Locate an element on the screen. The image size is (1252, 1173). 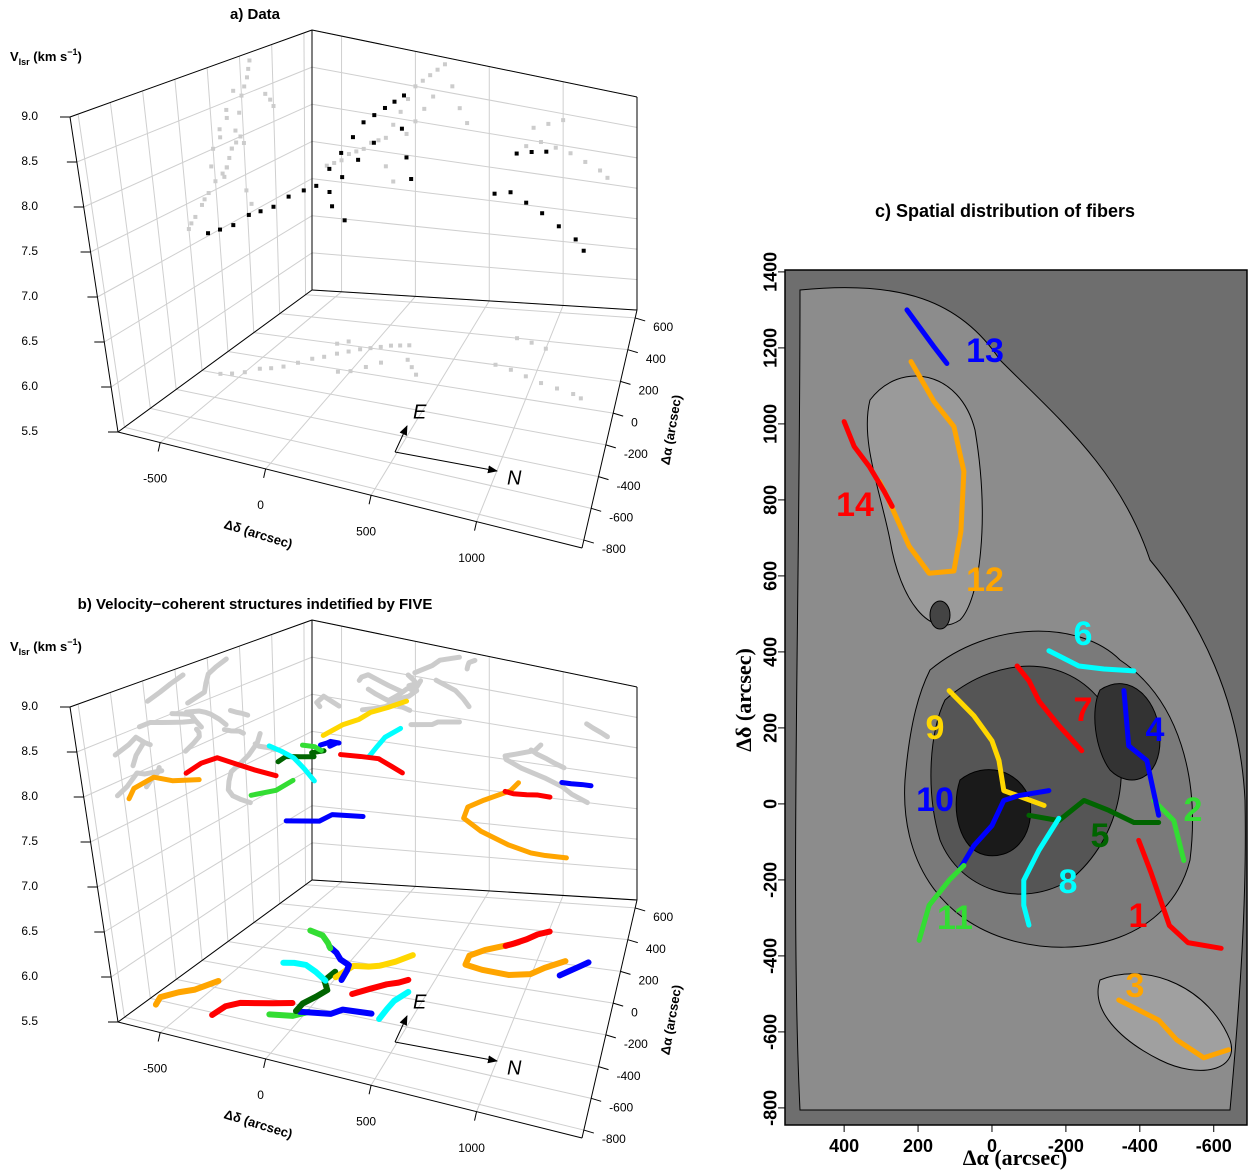
z-tick-label: 6.0 is located at coordinates (29, 386).